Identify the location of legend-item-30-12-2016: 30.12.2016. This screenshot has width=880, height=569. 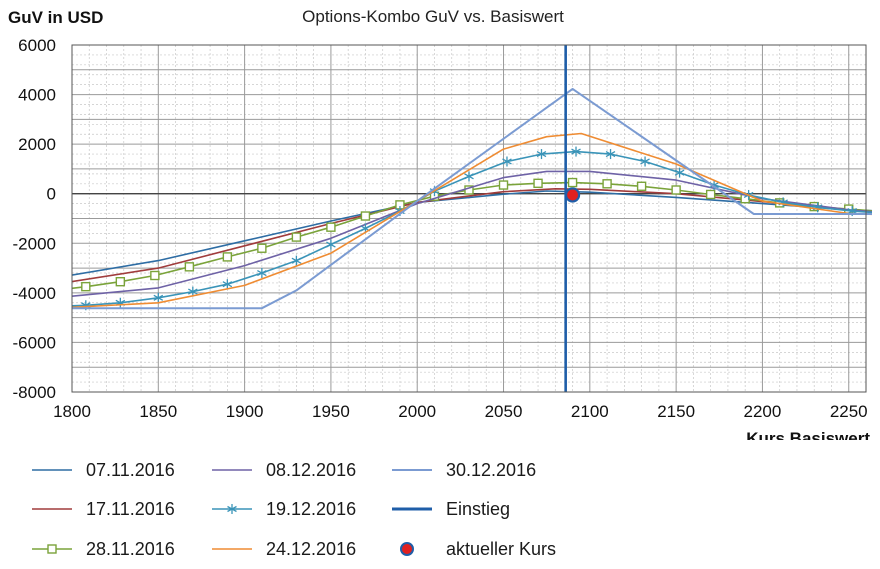
(464, 470).